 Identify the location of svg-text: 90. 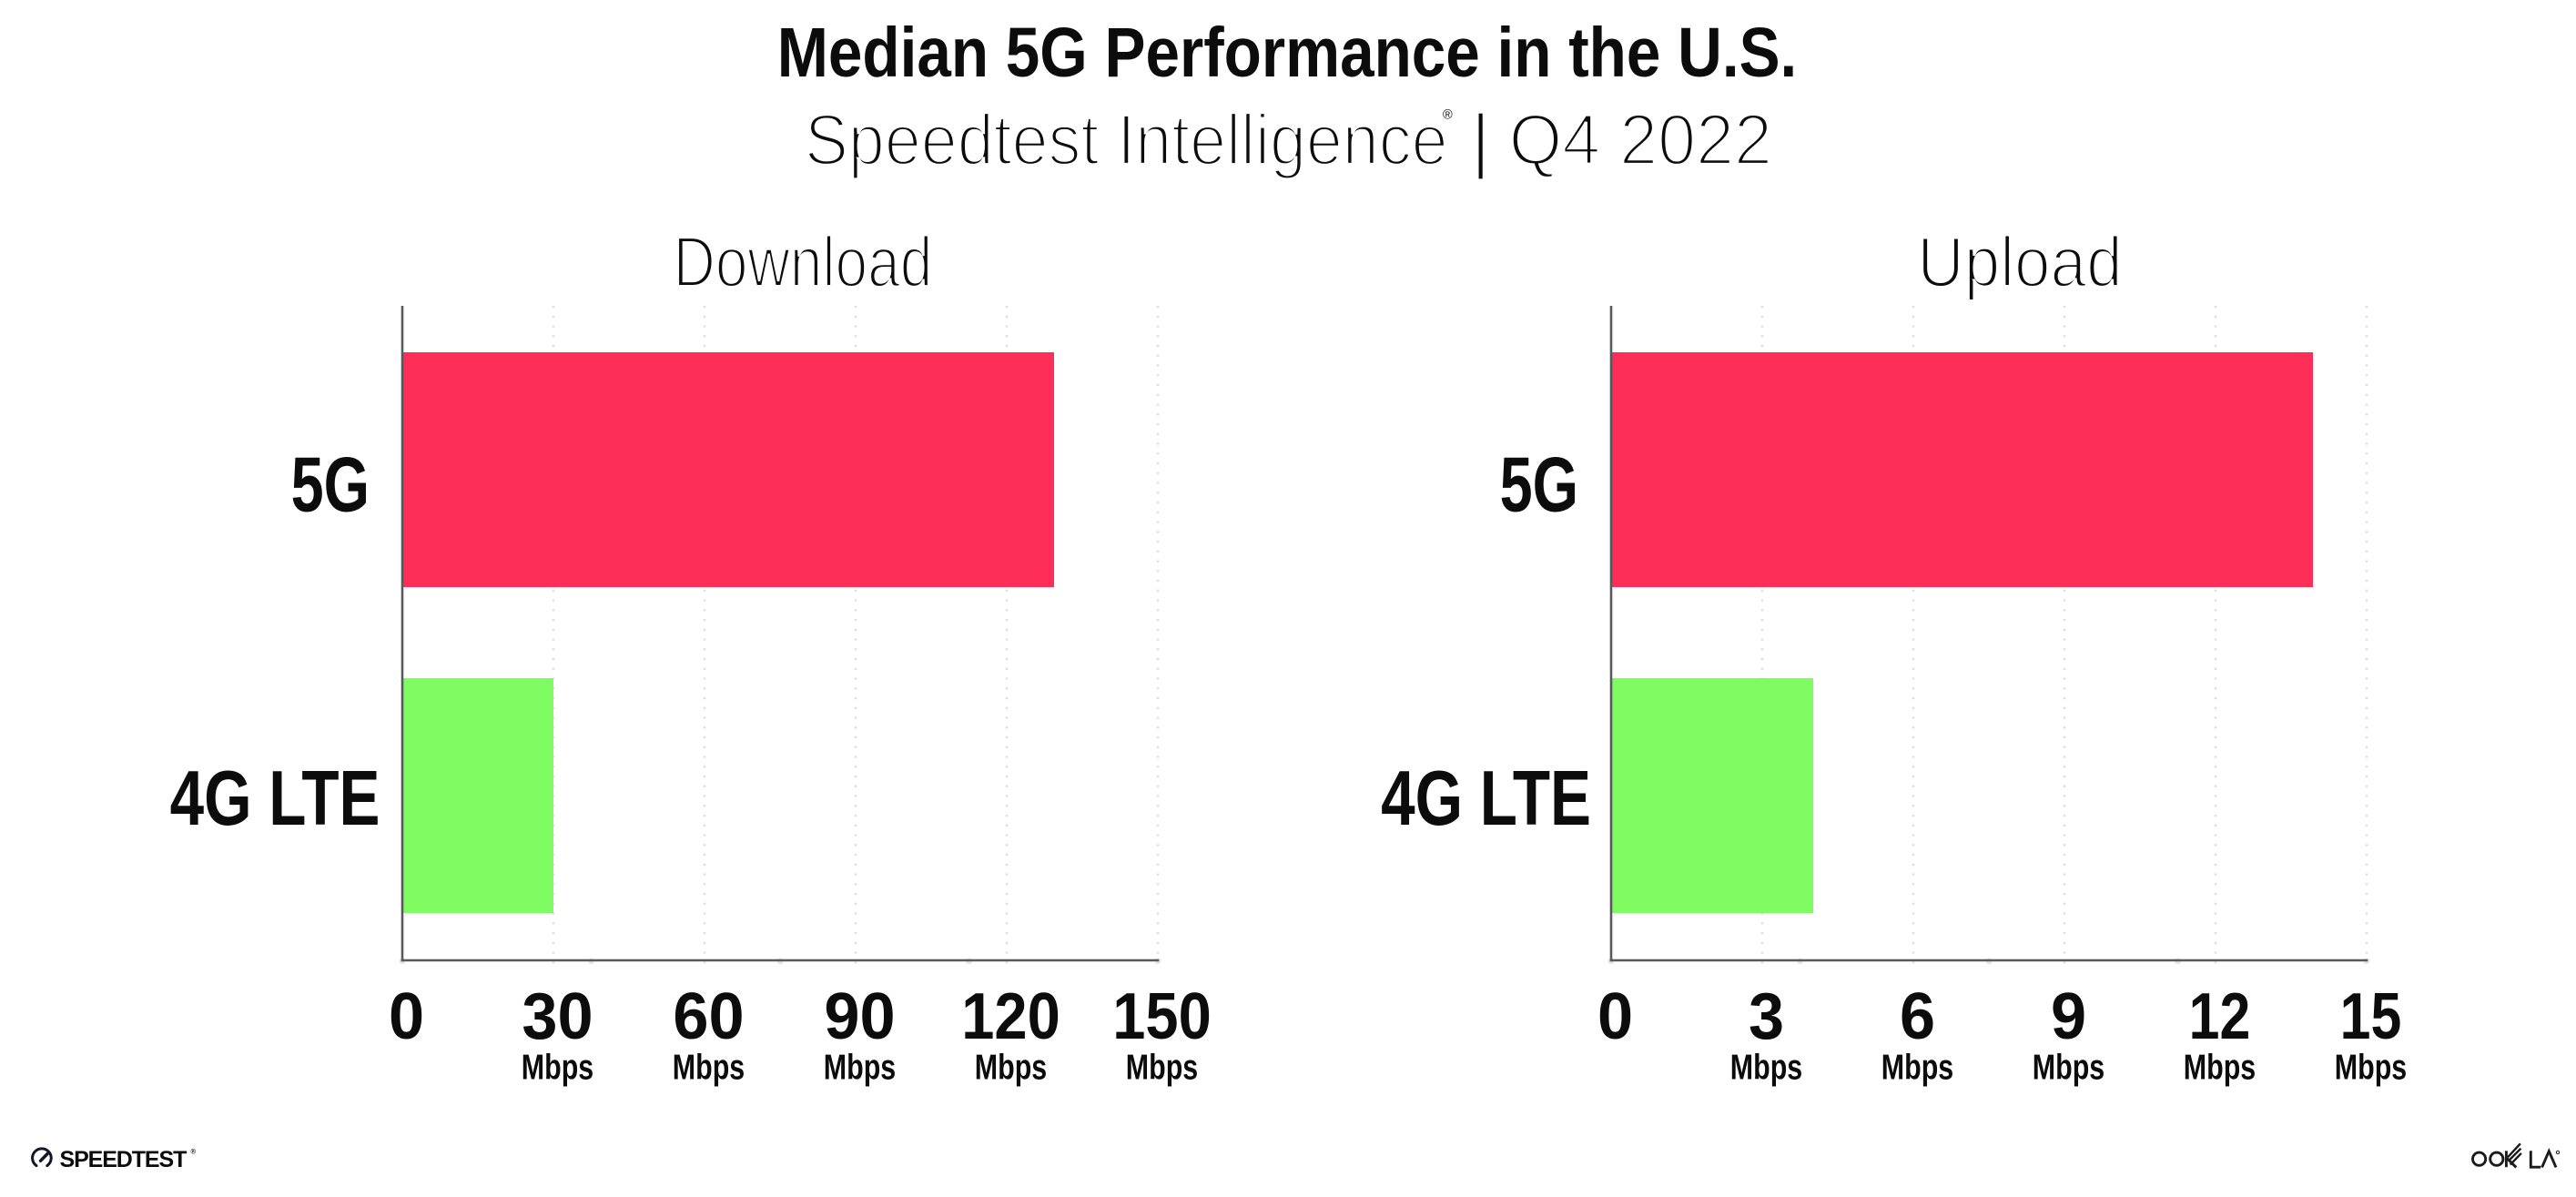
(859, 1017).